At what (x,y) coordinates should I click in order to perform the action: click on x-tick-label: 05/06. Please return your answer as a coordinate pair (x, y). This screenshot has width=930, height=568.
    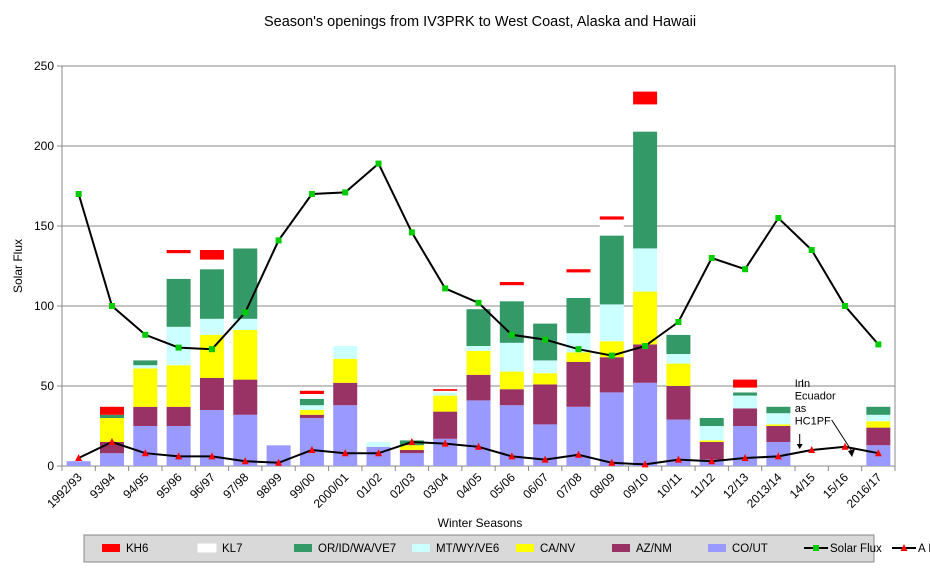
    Looking at the image, I should click on (502, 485).